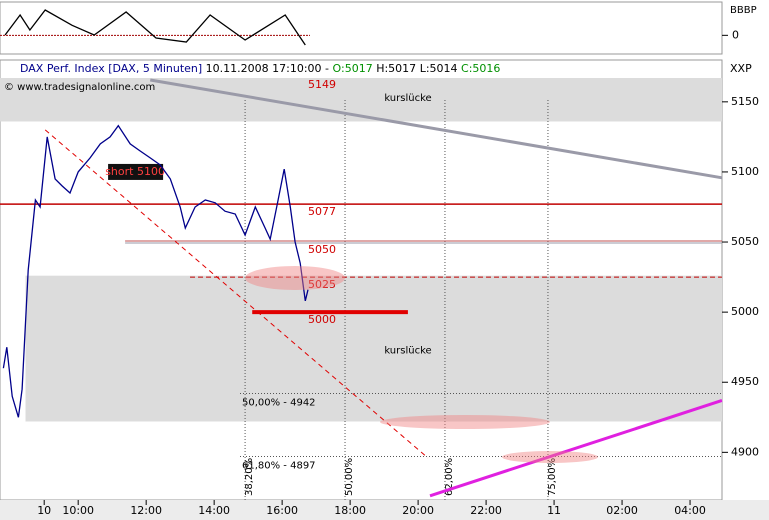 This screenshot has width=769, height=520. What do you see at coordinates (322, 211) in the screenshot?
I see `level-label: 5077` at bounding box center [322, 211].